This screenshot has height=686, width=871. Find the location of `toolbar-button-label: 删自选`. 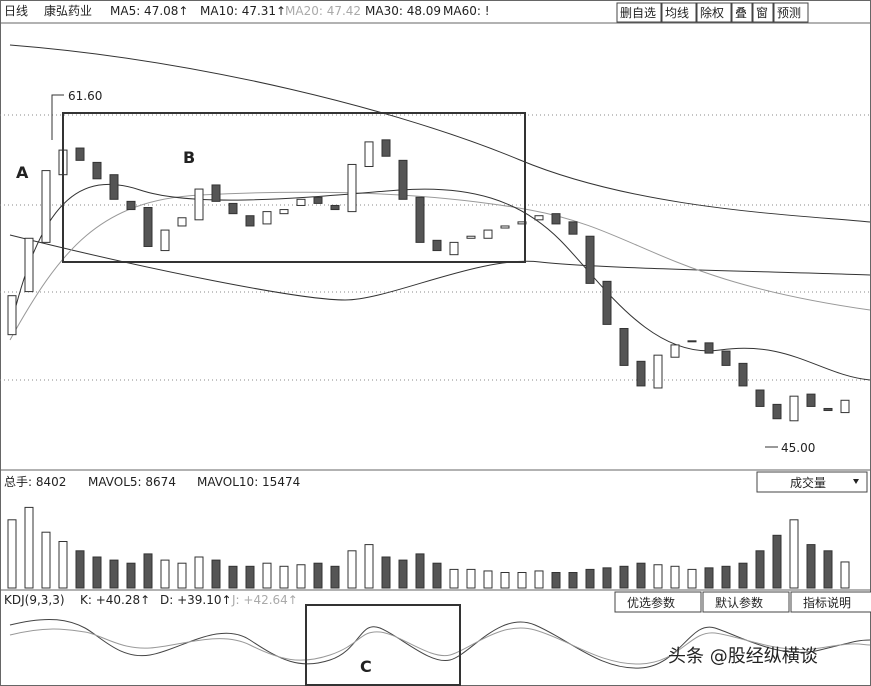

toolbar-button-label: 删自选 is located at coordinates (638, 13).